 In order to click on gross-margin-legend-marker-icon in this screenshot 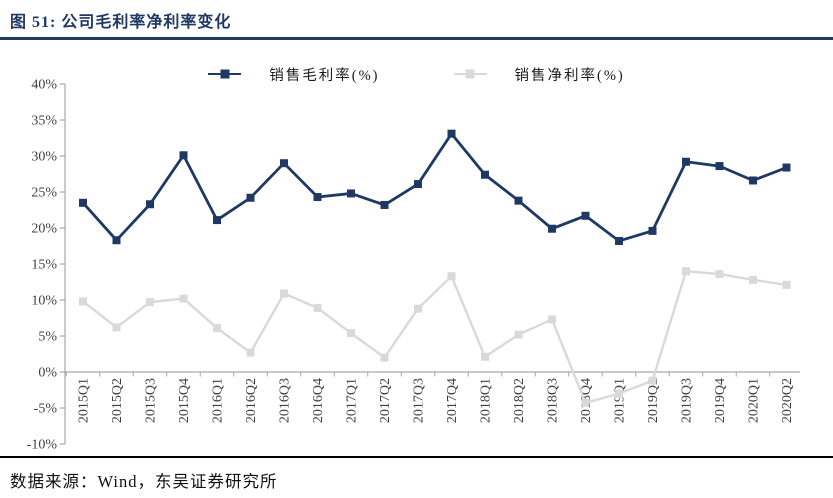, I will do `click(225, 74)`.